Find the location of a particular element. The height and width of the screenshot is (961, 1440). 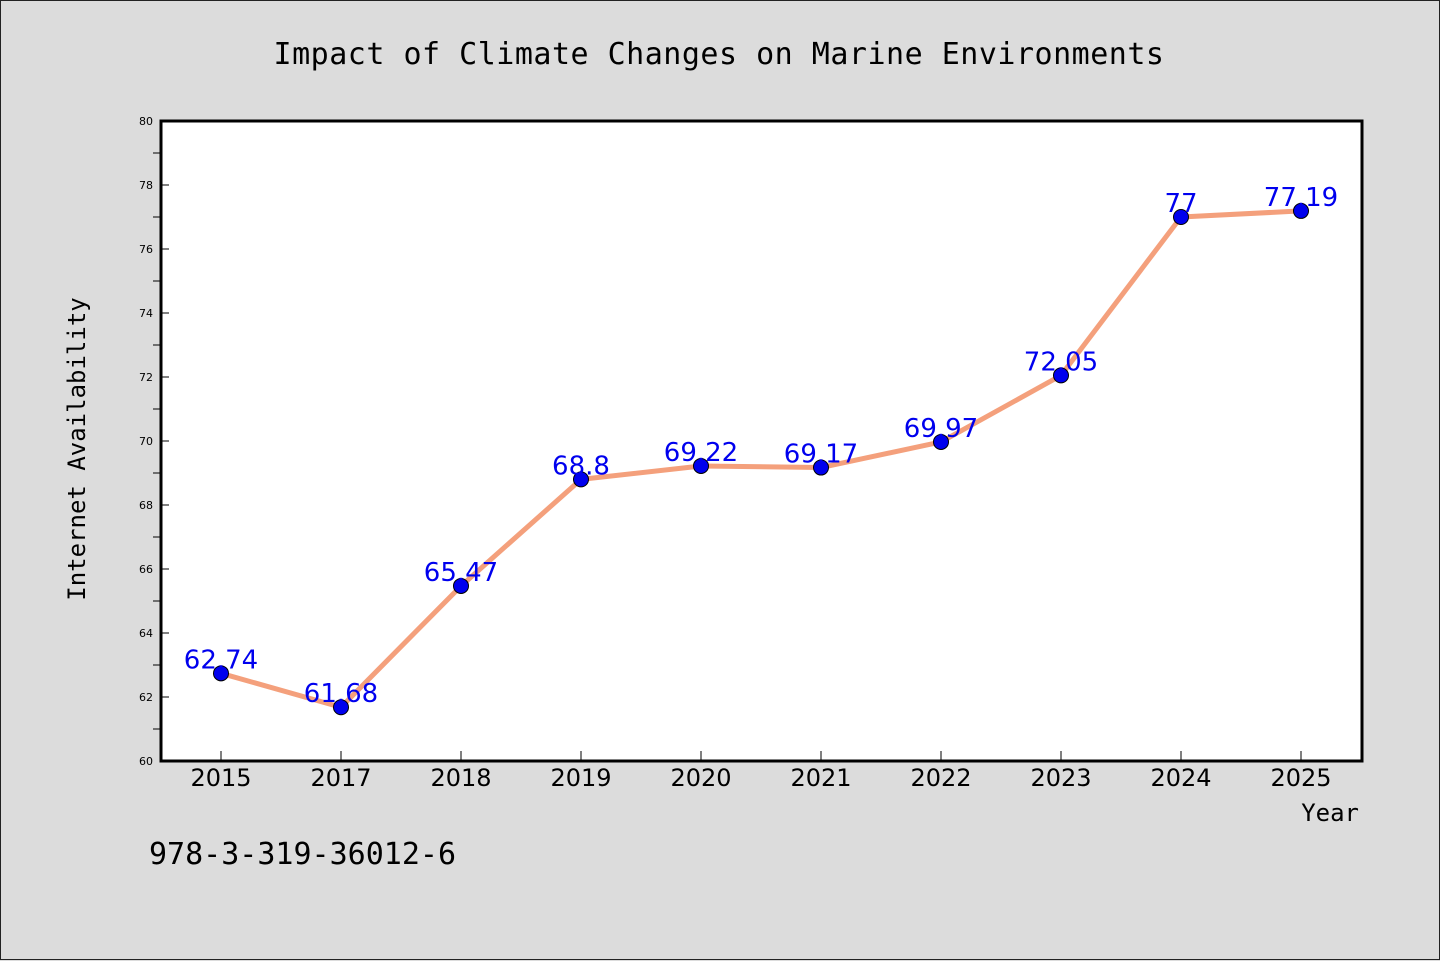

data-label: 62.74 is located at coordinates (221, 660).